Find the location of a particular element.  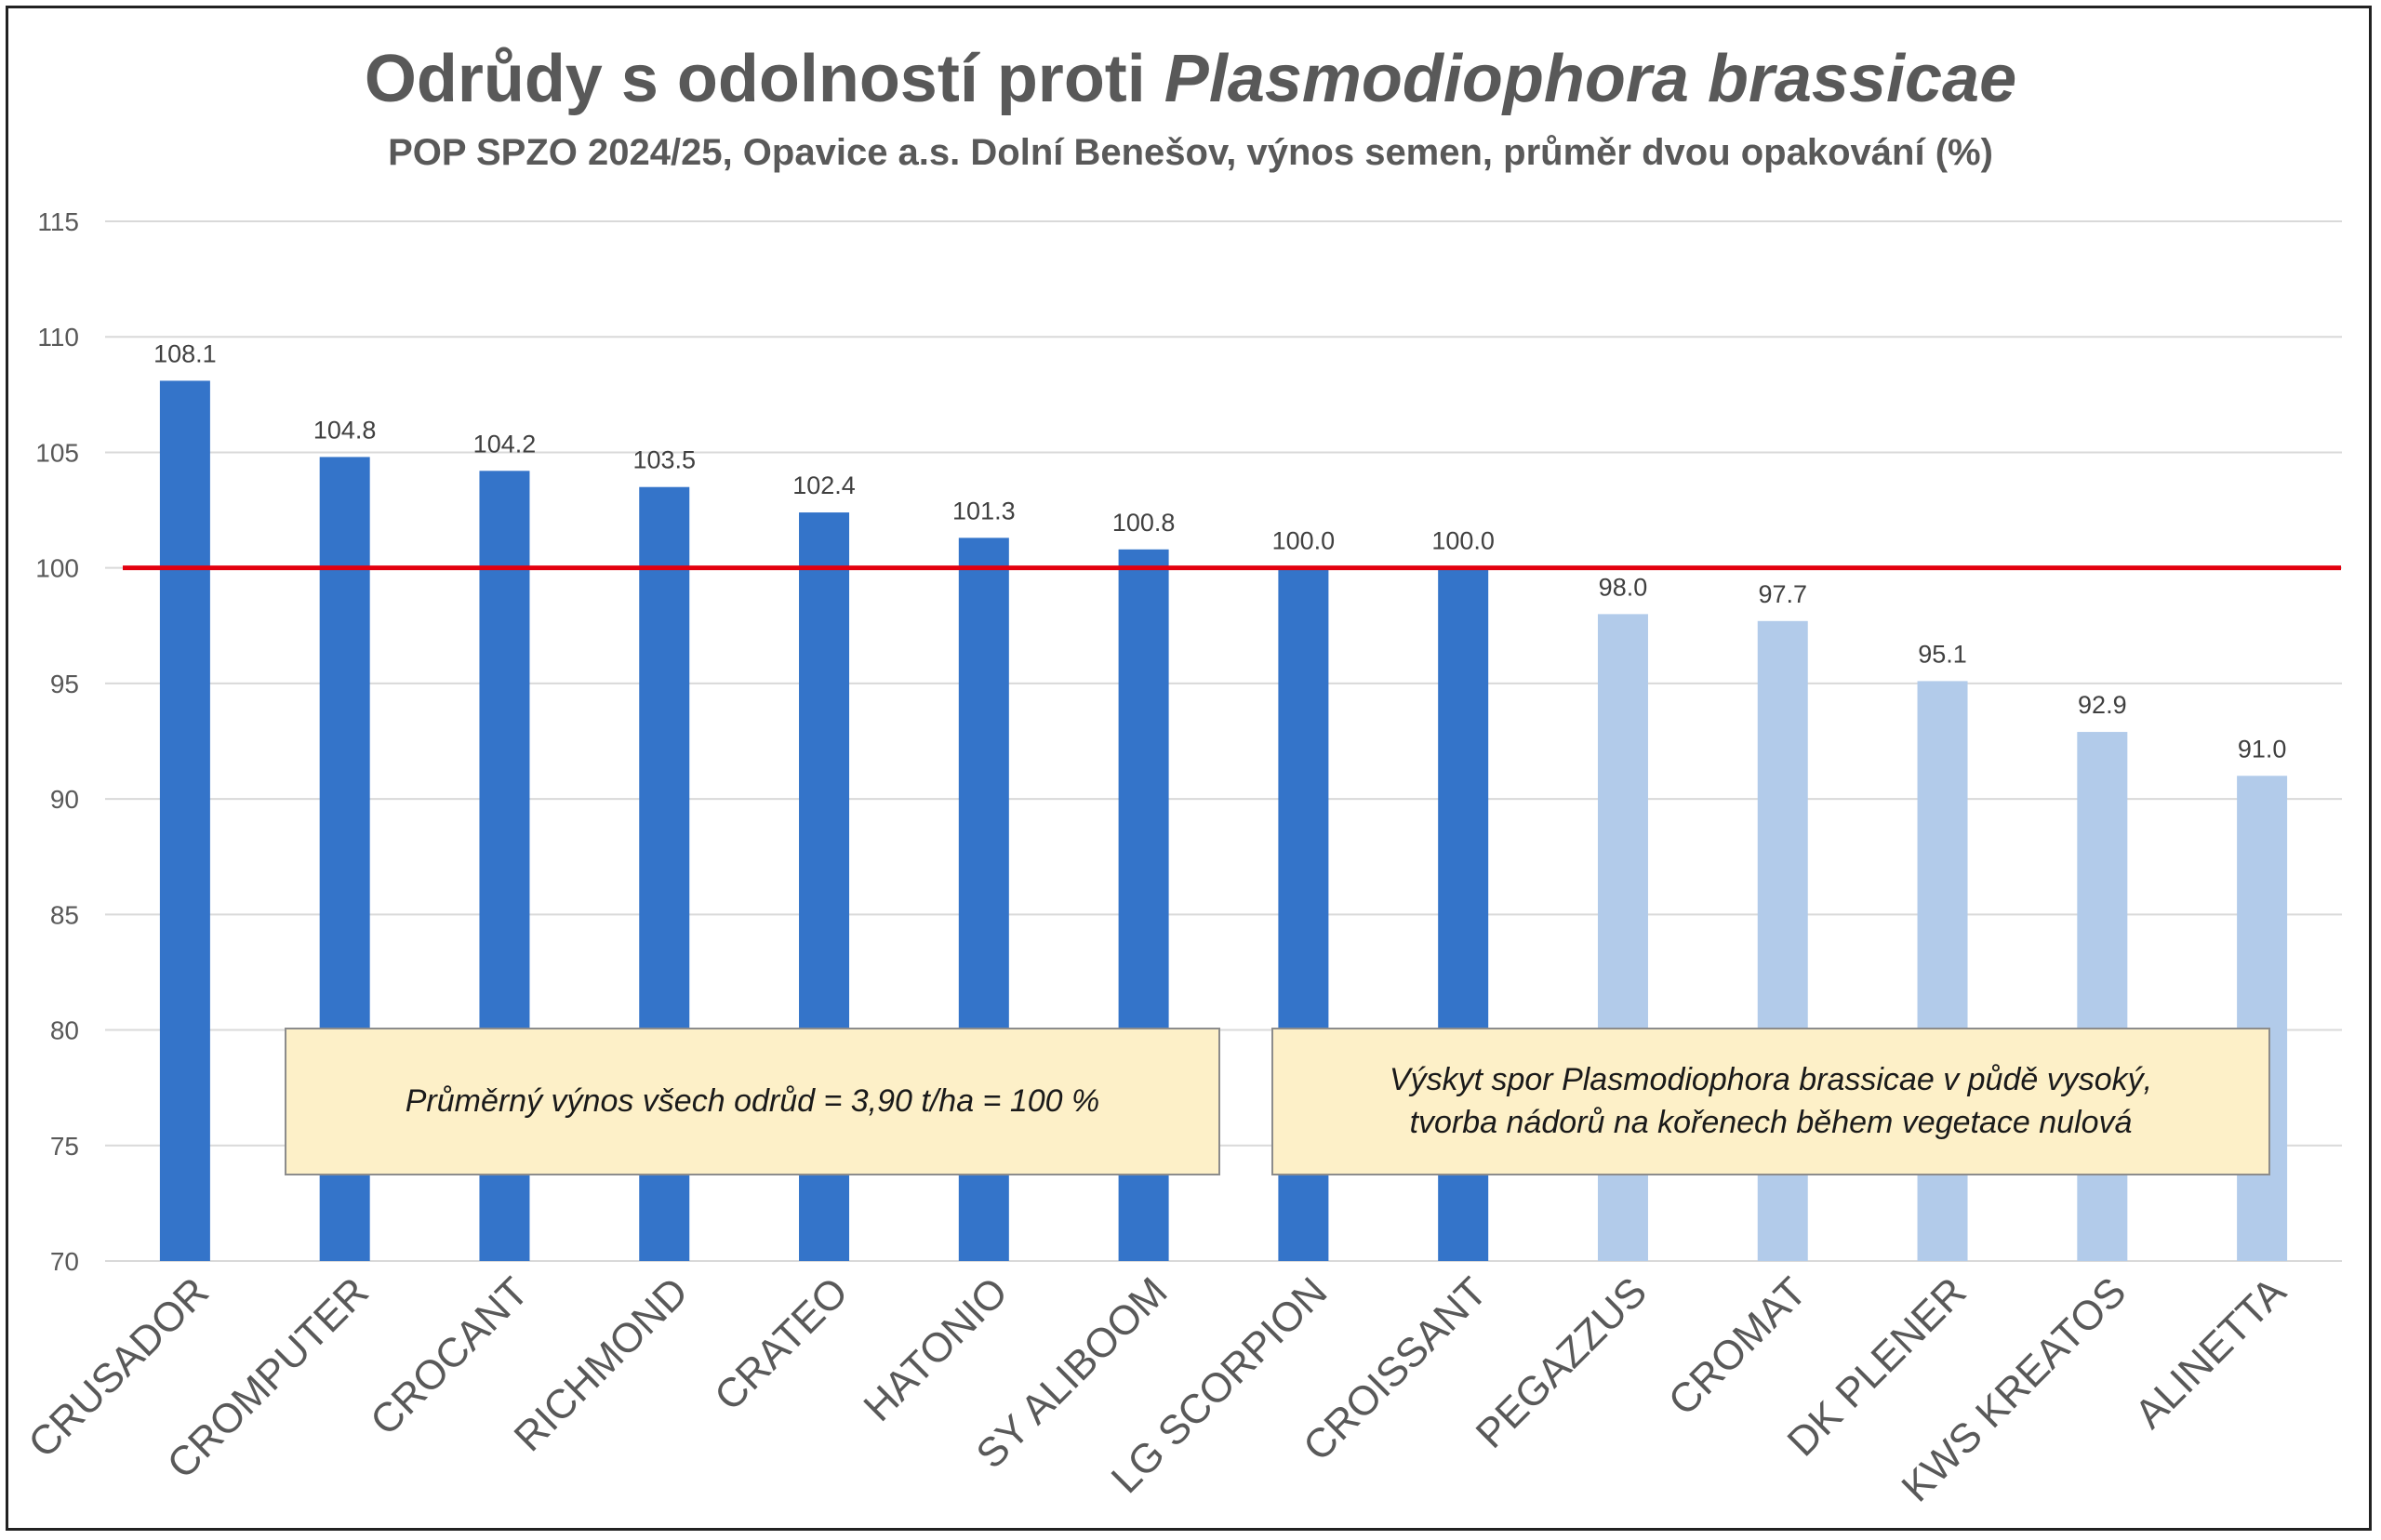

y-tick-label: 70 is located at coordinates (65, 1261).